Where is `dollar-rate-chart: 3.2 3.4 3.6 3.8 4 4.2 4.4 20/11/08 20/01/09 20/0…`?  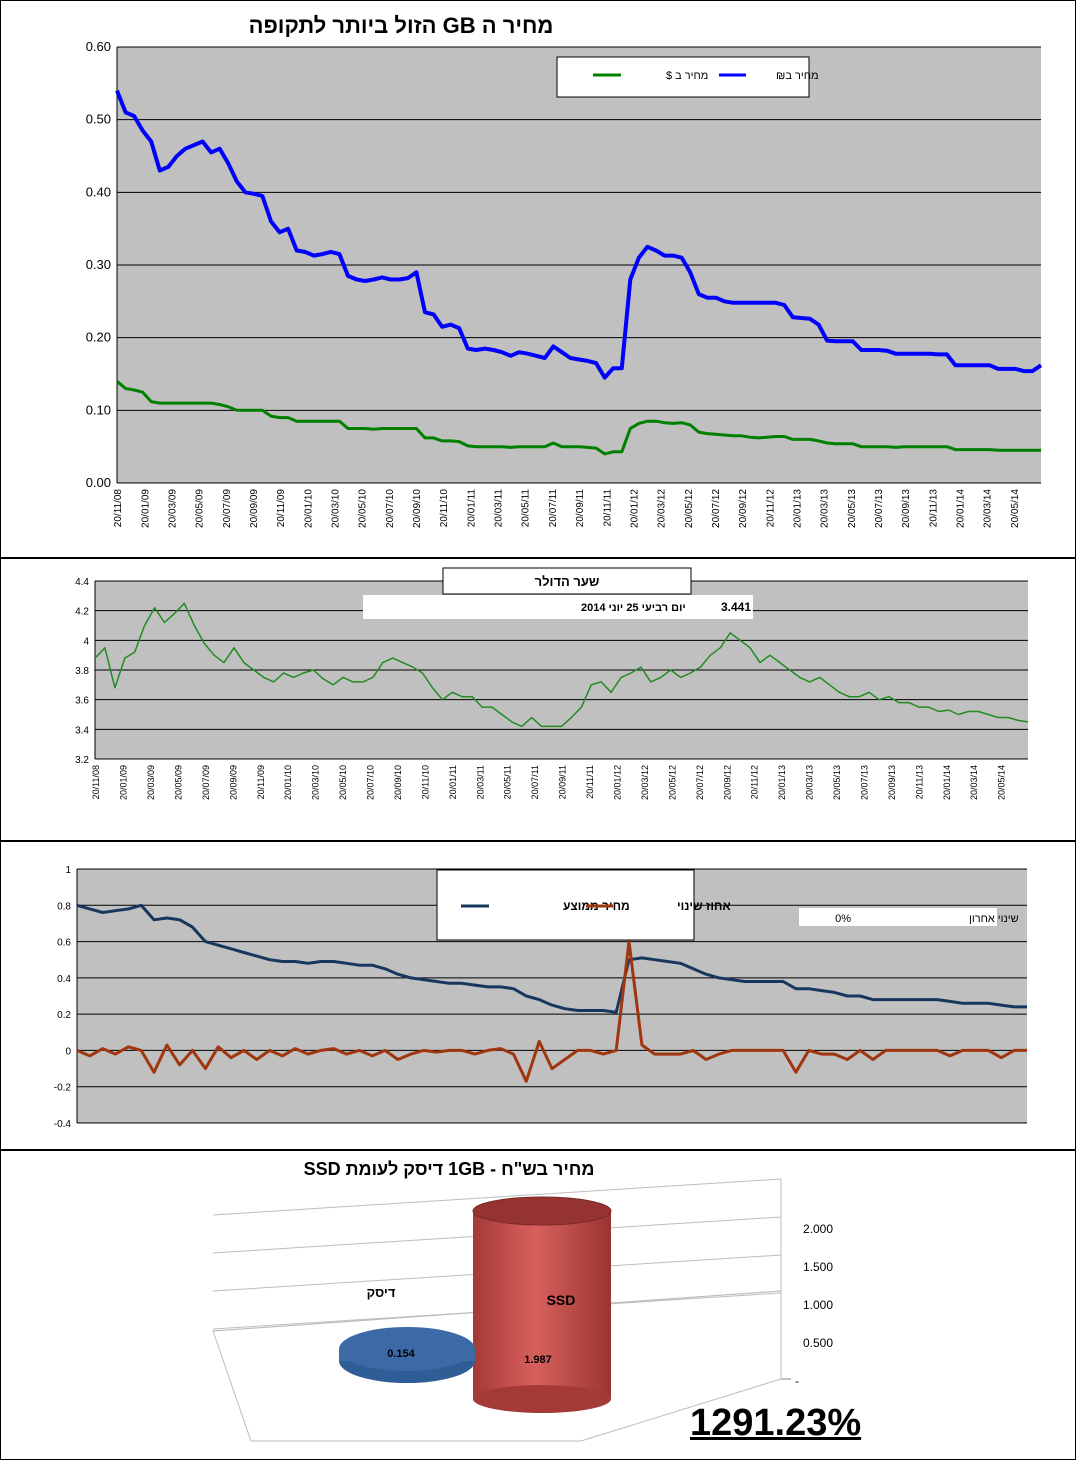 dollar-rate-chart: 3.2 3.4 3.6 3.8 4 4.2 4.4 20/11/08 20/01/09 20/0… is located at coordinates (552, 683).